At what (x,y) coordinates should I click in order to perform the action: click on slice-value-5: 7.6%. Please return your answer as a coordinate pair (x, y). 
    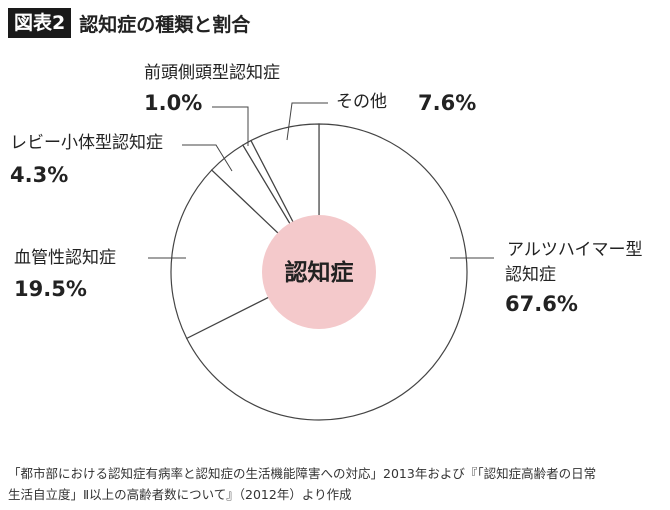
    Looking at the image, I should click on (447, 103).